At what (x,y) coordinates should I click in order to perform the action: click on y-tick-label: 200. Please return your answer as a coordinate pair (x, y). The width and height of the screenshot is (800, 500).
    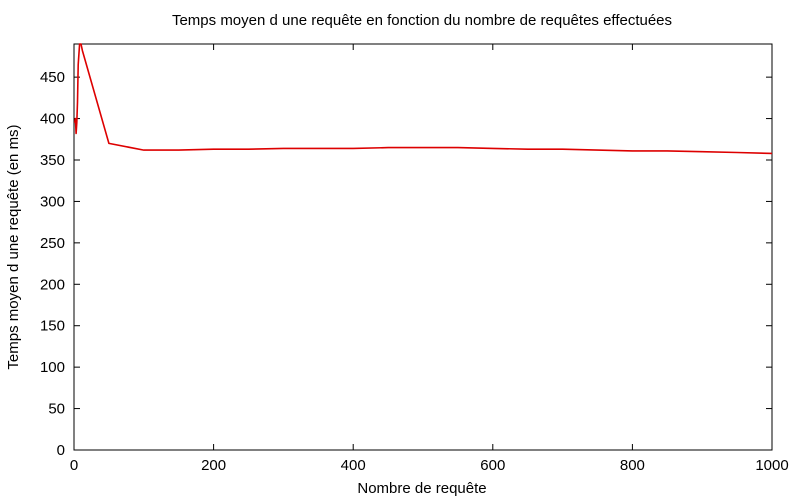
    Looking at the image, I should click on (52, 284).